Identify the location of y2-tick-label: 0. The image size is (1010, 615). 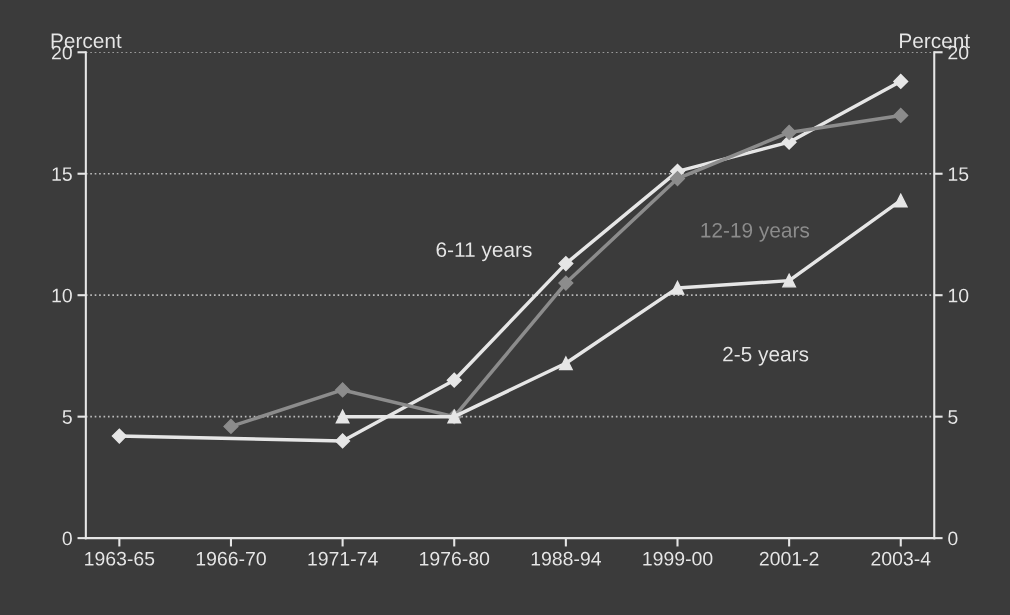
(953, 538).